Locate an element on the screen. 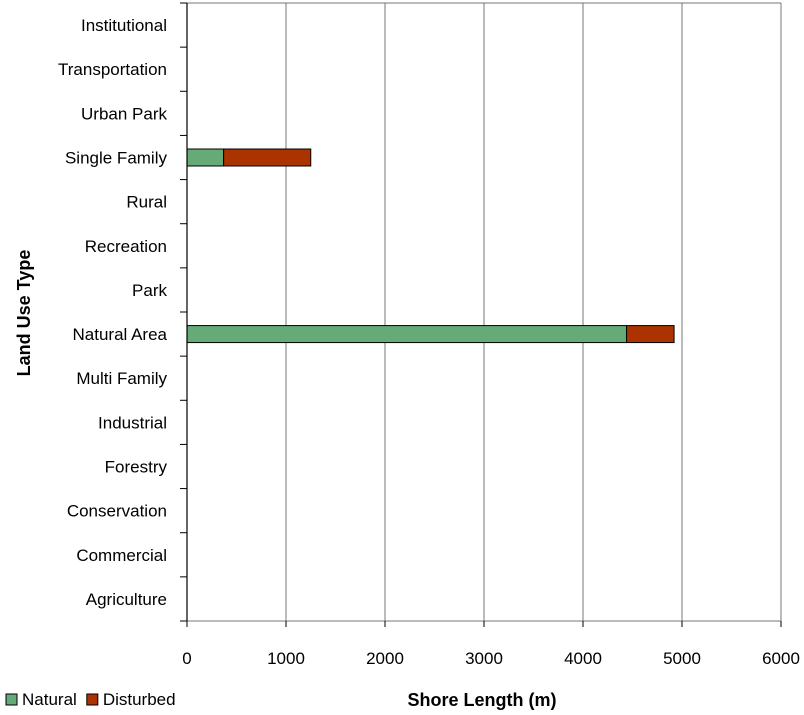 The image size is (804, 715). category-label: Commercial is located at coordinates (121, 555).